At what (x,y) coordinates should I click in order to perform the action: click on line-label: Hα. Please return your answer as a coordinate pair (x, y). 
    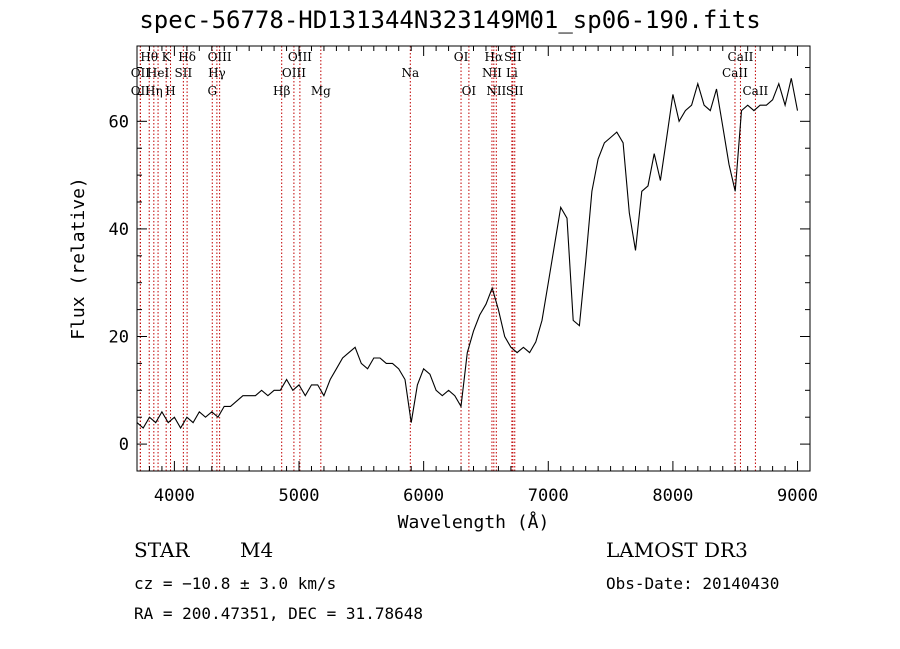
    Looking at the image, I should click on (494, 57).